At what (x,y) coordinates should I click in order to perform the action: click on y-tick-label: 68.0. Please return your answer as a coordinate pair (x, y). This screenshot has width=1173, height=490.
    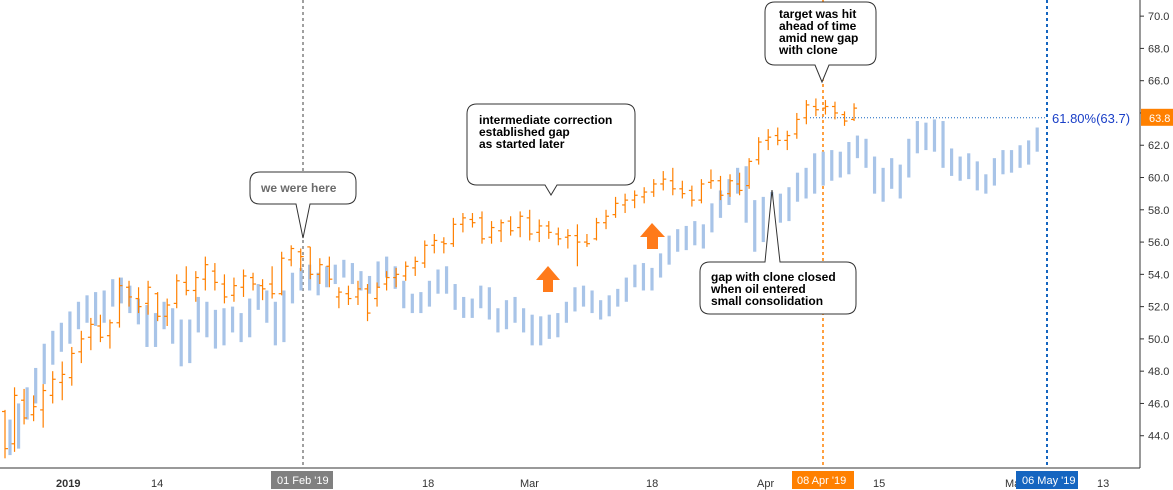
    Looking at the image, I should click on (1158, 49).